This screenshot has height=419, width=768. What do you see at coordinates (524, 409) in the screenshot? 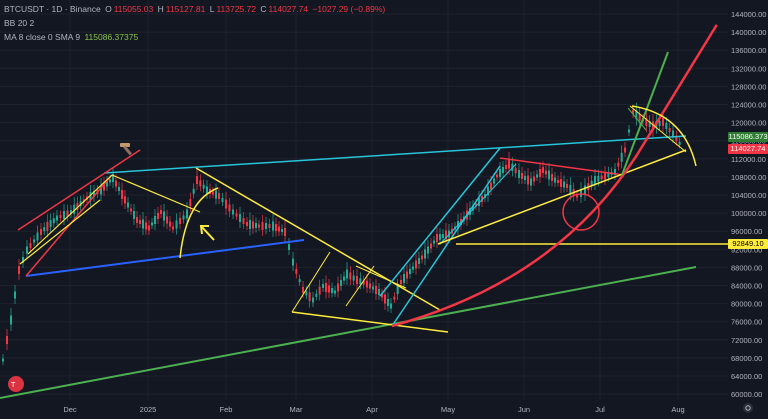
I see `time-tick-label: Jun` at bounding box center [524, 409].